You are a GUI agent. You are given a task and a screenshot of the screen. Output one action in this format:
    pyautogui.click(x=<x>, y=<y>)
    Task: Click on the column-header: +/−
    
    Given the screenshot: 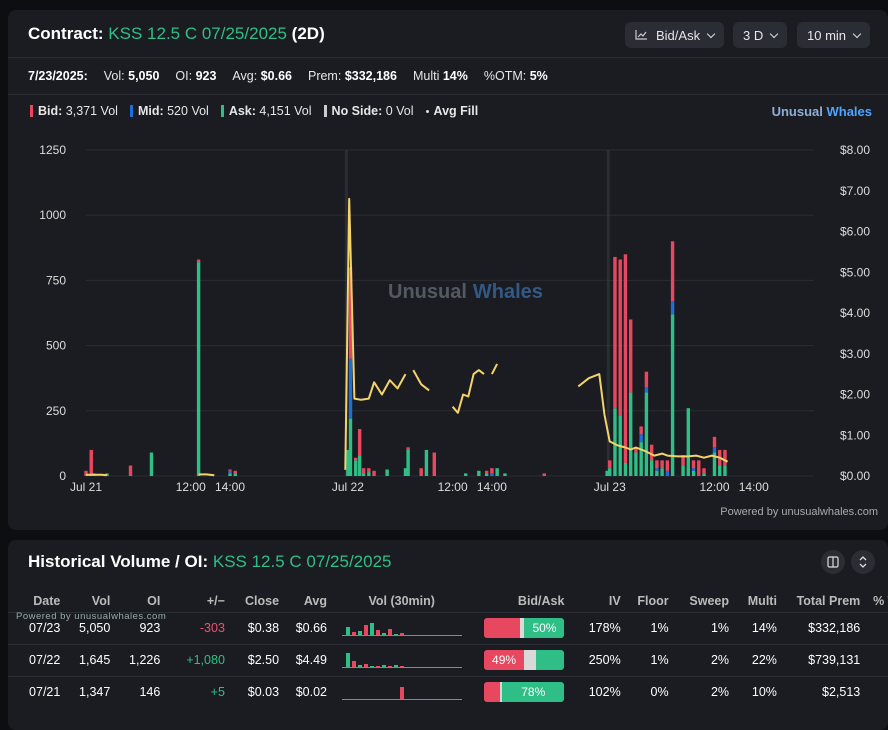 What is the action you would take?
    pyautogui.click(x=198, y=601)
    